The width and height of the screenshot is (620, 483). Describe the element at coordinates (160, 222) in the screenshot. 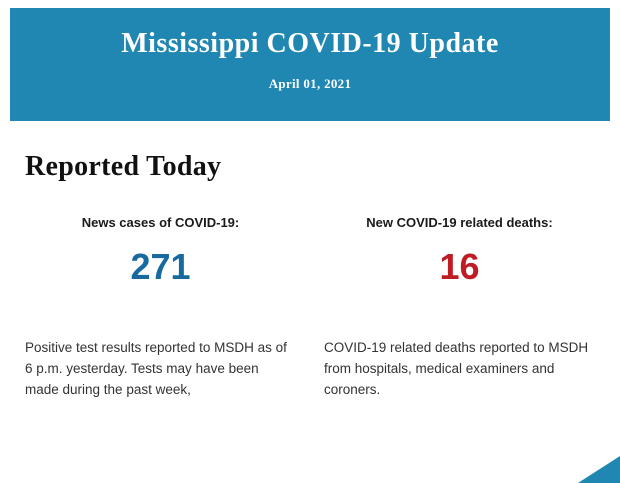

I see `stat-new-cases-label: News cases of COVID-19:` at that location.